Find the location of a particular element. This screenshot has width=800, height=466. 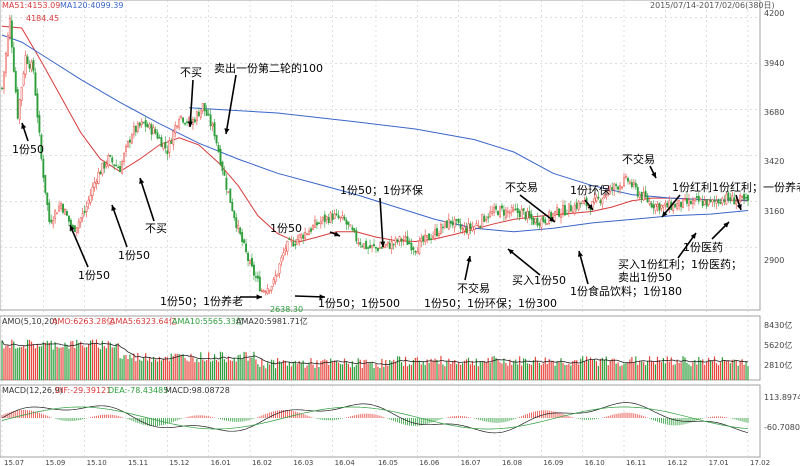

amo-y-label: 5620亿 is located at coordinates (778, 345).